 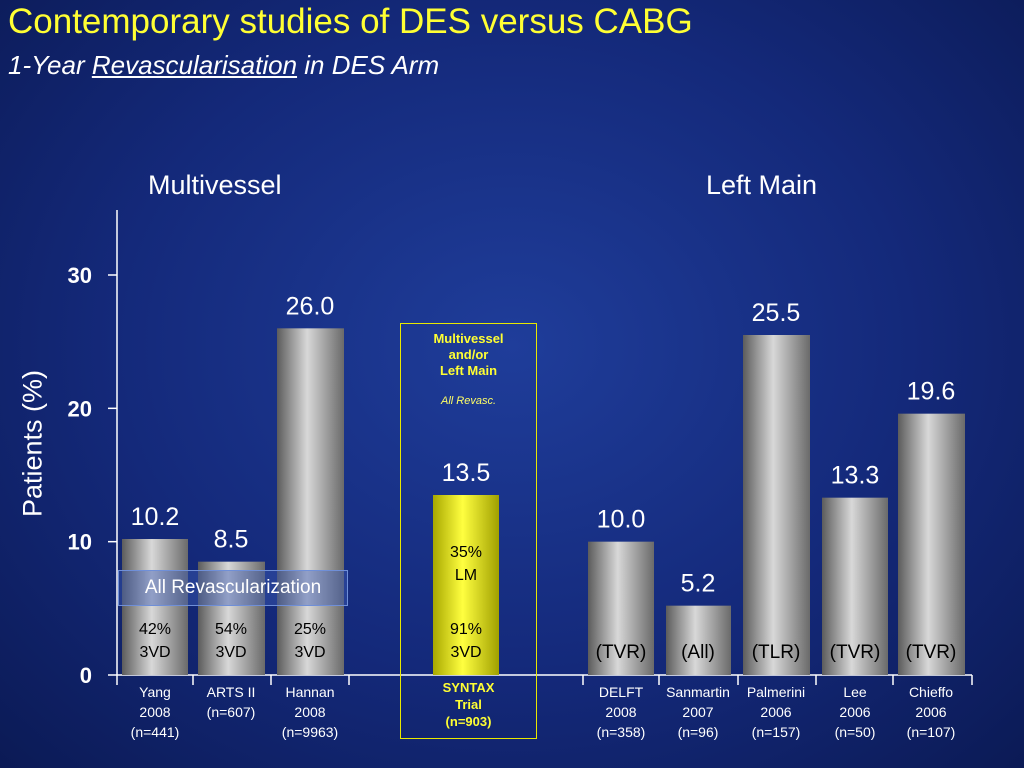 What do you see at coordinates (350, 21) in the screenshot?
I see `slide-title: Contemporary studies of DES versus CABG` at bounding box center [350, 21].